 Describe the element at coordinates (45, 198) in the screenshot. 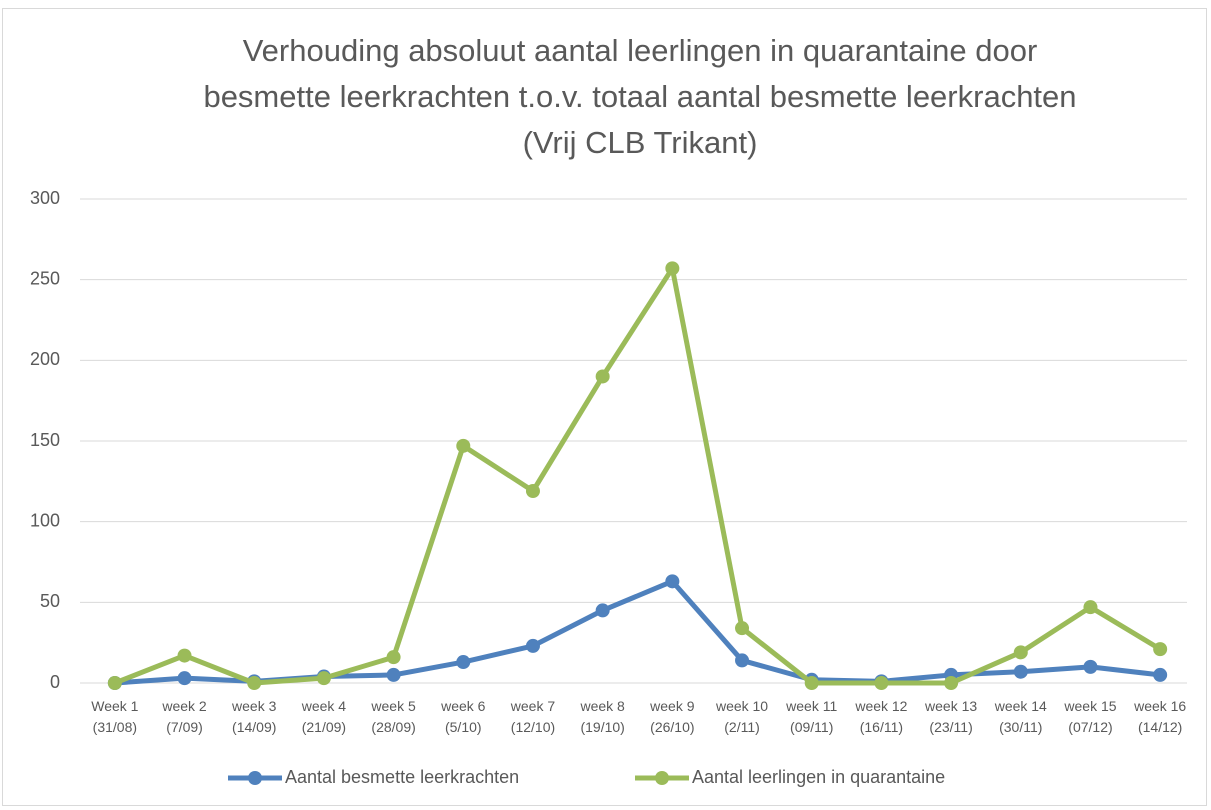

I see `y-tick-label: 300` at that location.